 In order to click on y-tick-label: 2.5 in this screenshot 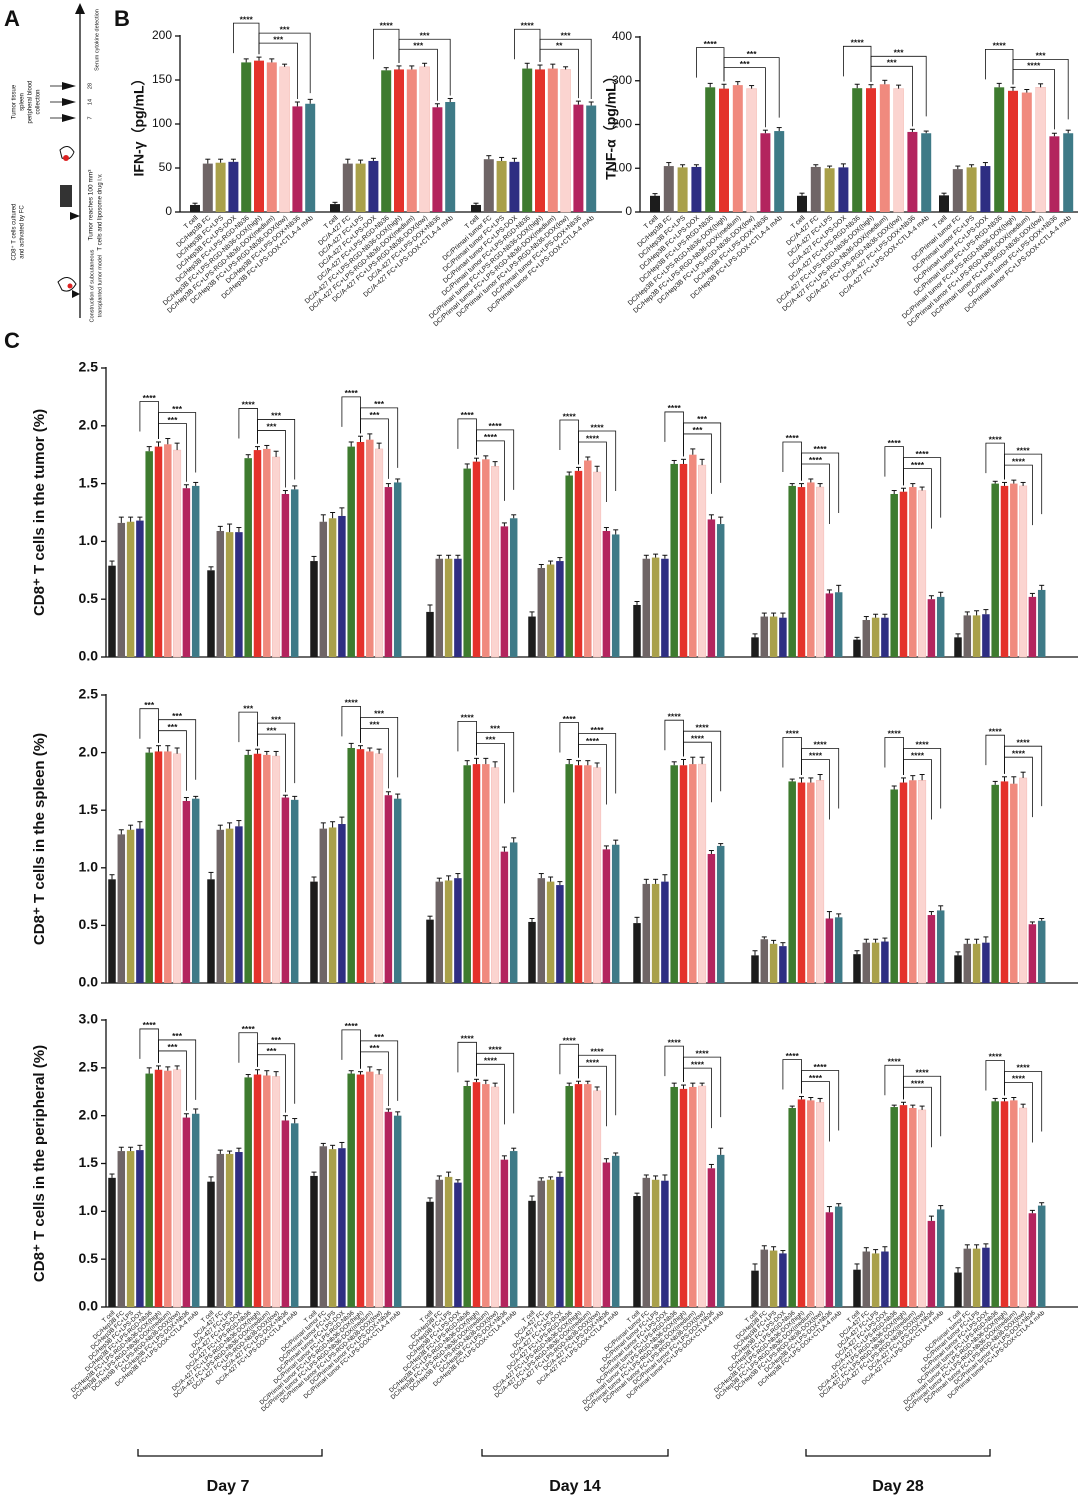, I will do `click(89, 367)`.